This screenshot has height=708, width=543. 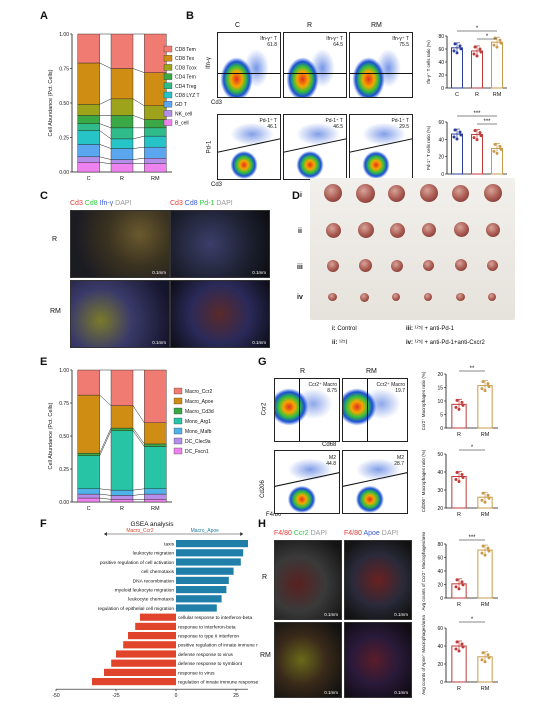 I want to click on flow-plot-rm-m2: M2 28.7, so click(x=375, y=482).